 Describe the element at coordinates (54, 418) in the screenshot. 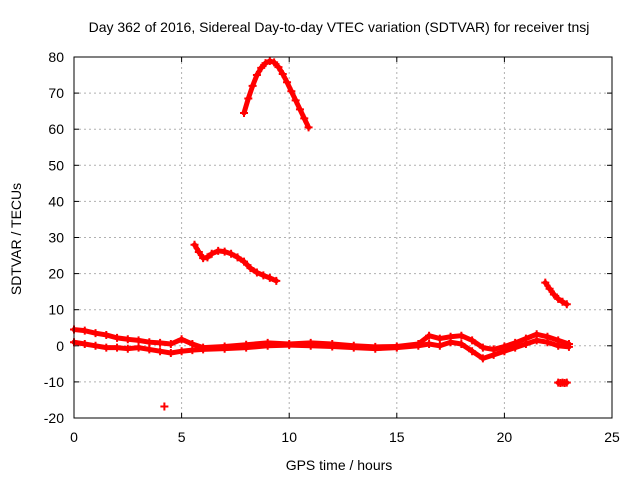

I see `y-tick-label: -20` at that location.